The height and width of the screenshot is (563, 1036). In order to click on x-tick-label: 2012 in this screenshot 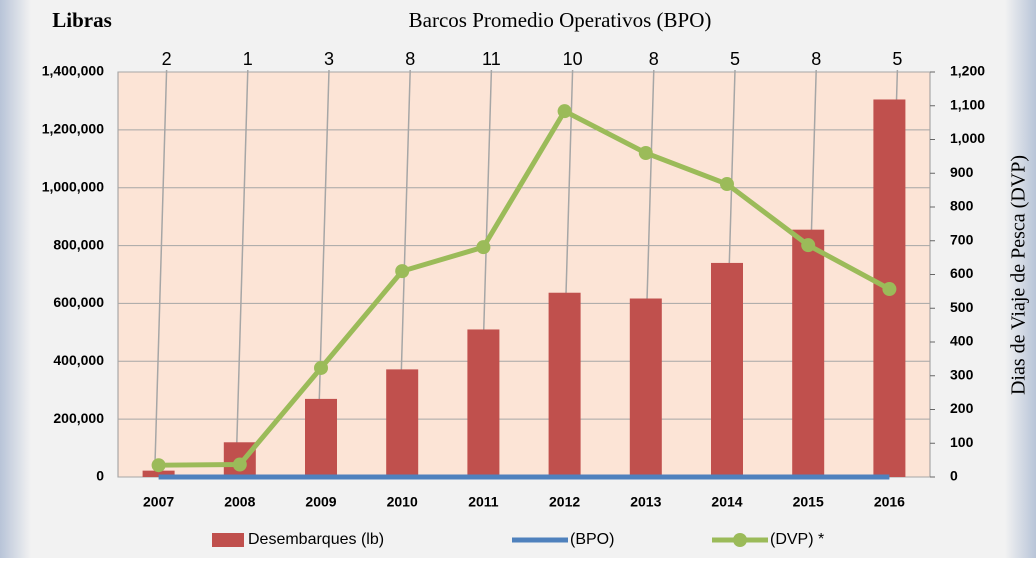, I will do `click(564, 502)`.